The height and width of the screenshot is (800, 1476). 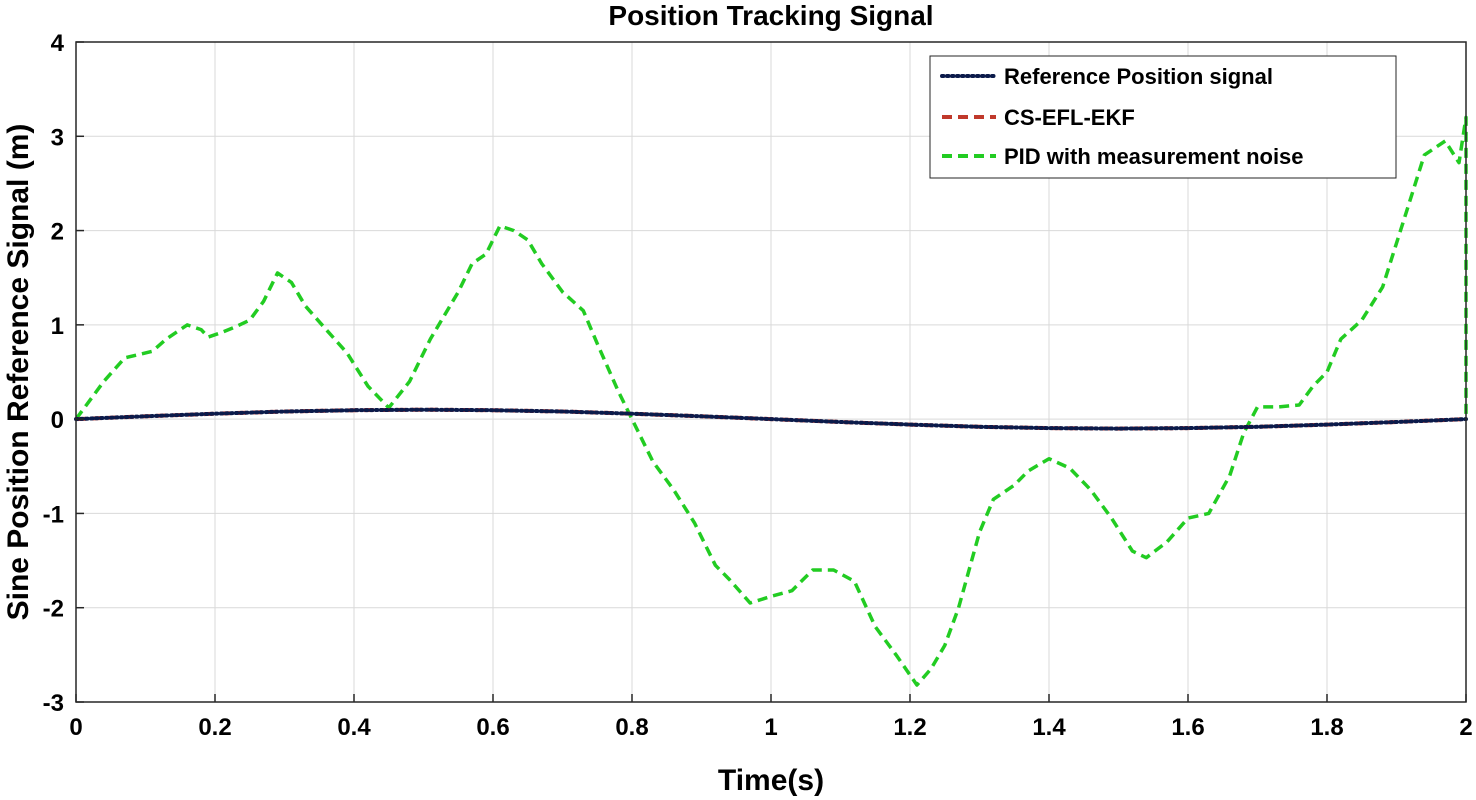 I want to click on y-axis-label: Sine Position Reference Signal (m), so click(x=18, y=372).